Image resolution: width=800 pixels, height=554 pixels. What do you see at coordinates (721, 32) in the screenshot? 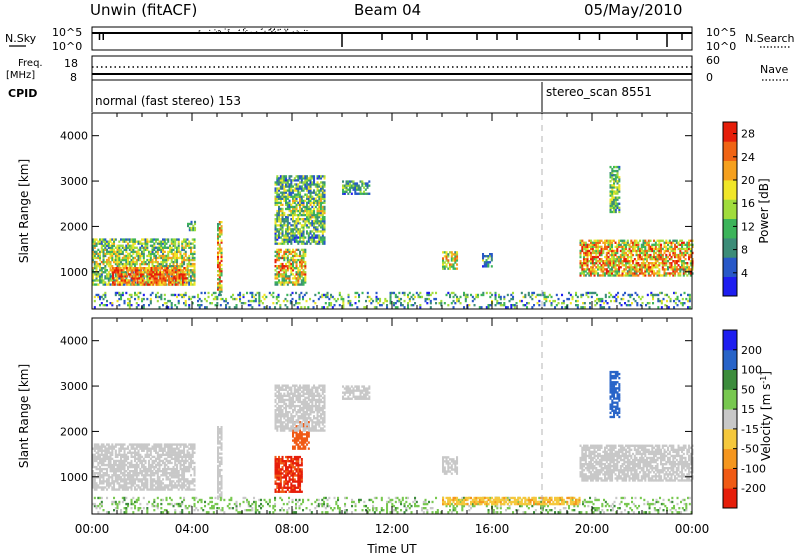
I see `sky-right-tick-top: 10^5` at bounding box center [721, 32].